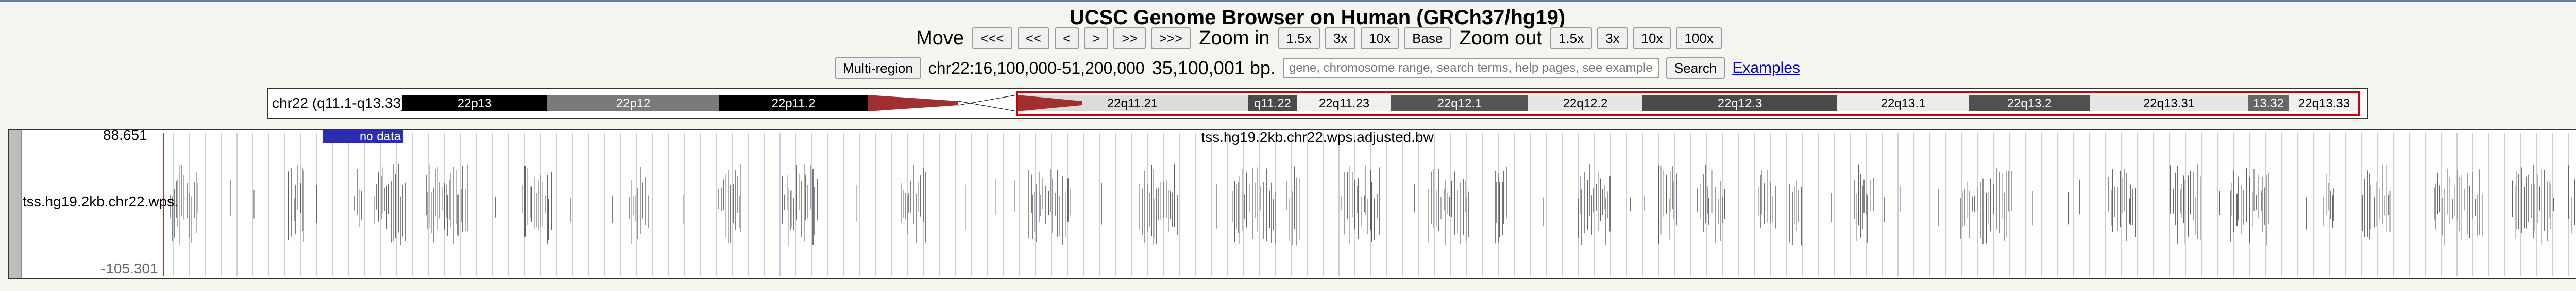 The height and width of the screenshot is (291, 2576). What do you see at coordinates (1571, 38) in the screenshot?
I see `zoom-out-1-5x-button: 1.5x` at bounding box center [1571, 38].